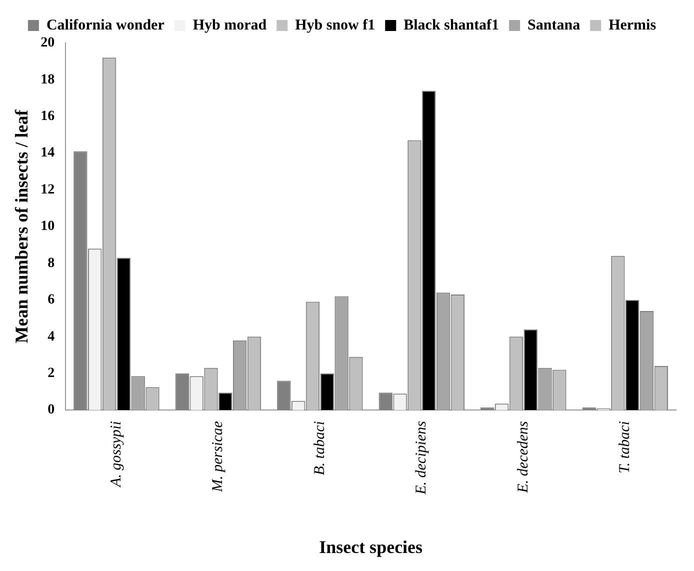 The height and width of the screenshot is (571, 694). What do you see at coordinates (523, 457) in the screenshot?
I see `x-tick-label: E. decedens` at bounding box center [523, 457].